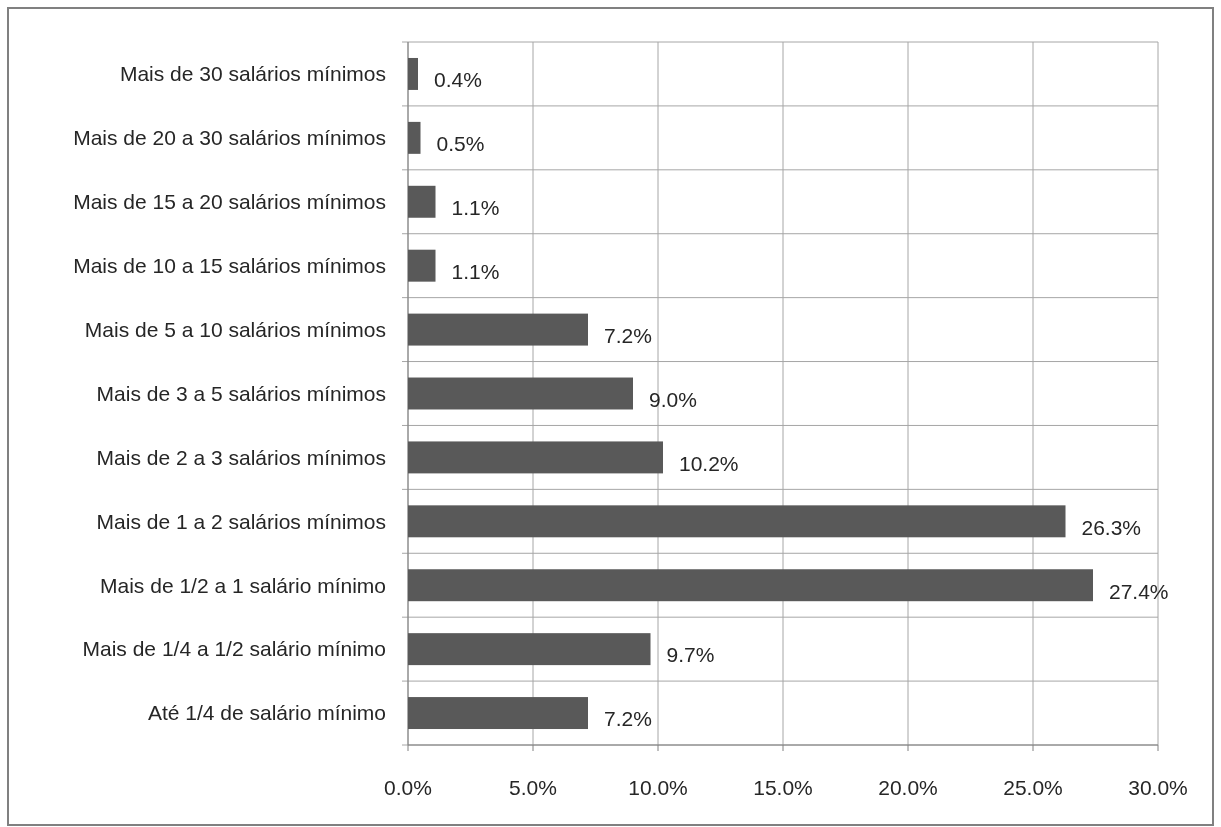 The width and height of the screenshot is (1221, 827). Describe the element at coordinates (658, 787) in the screenshot. I see `x-tick-label: 10.0%` at that location.